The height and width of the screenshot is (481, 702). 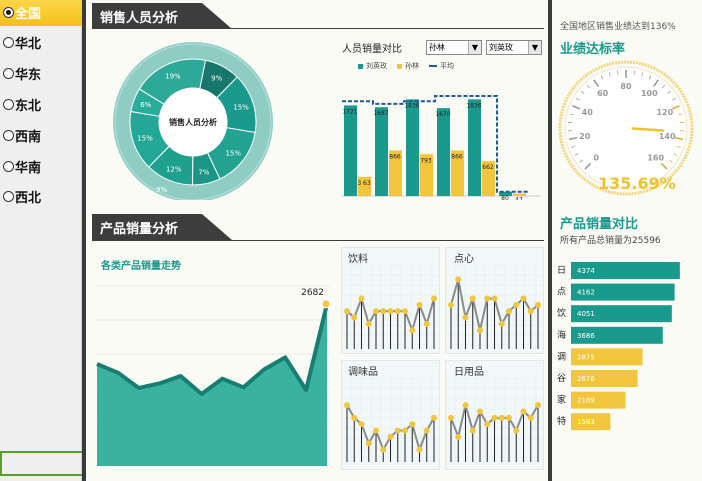 What do you see at coordinates (561, 270) in the screenshot?
I see `compare-category-label: 日` at bounding box center [561, 270].